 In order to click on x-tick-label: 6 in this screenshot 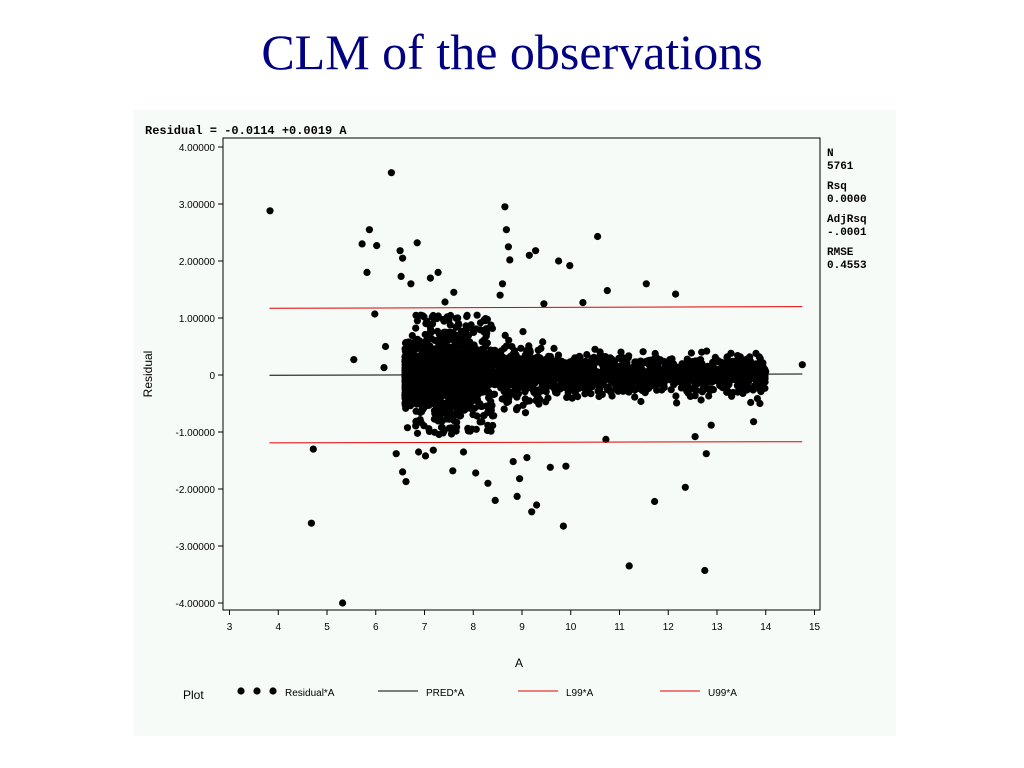, I will do `click(376, 627)`.